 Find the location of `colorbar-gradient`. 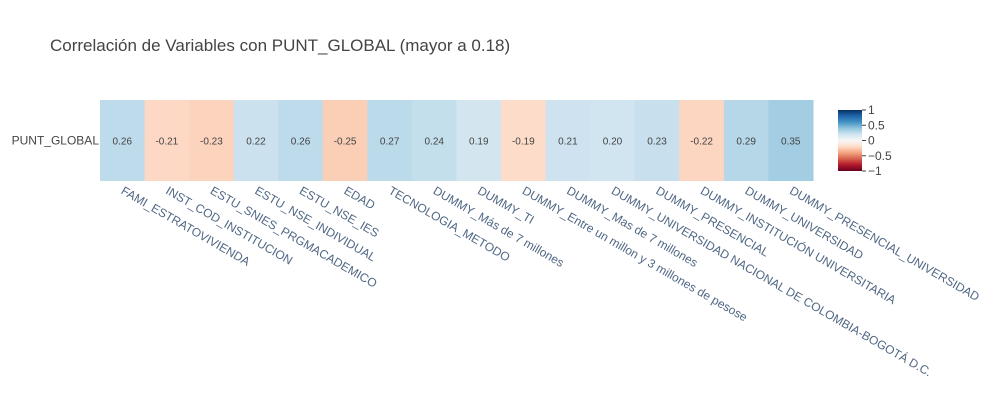

colorbar-gradient is located at coordinates (850, 140).